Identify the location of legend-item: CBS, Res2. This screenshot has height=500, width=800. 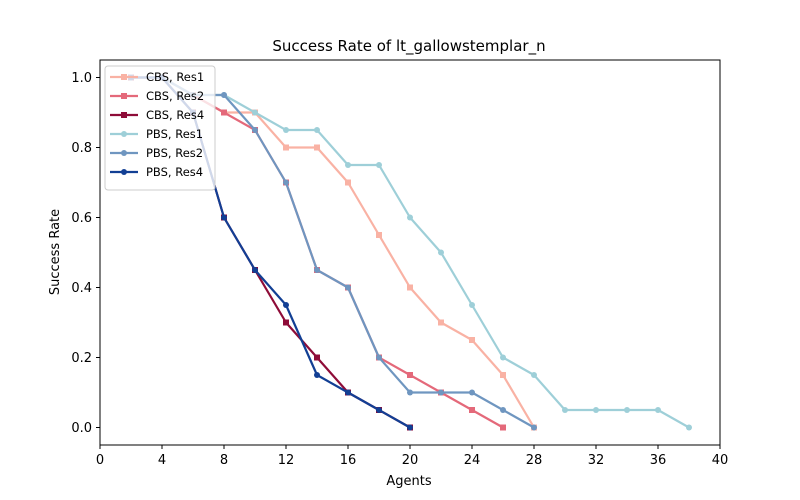
(157, 96).